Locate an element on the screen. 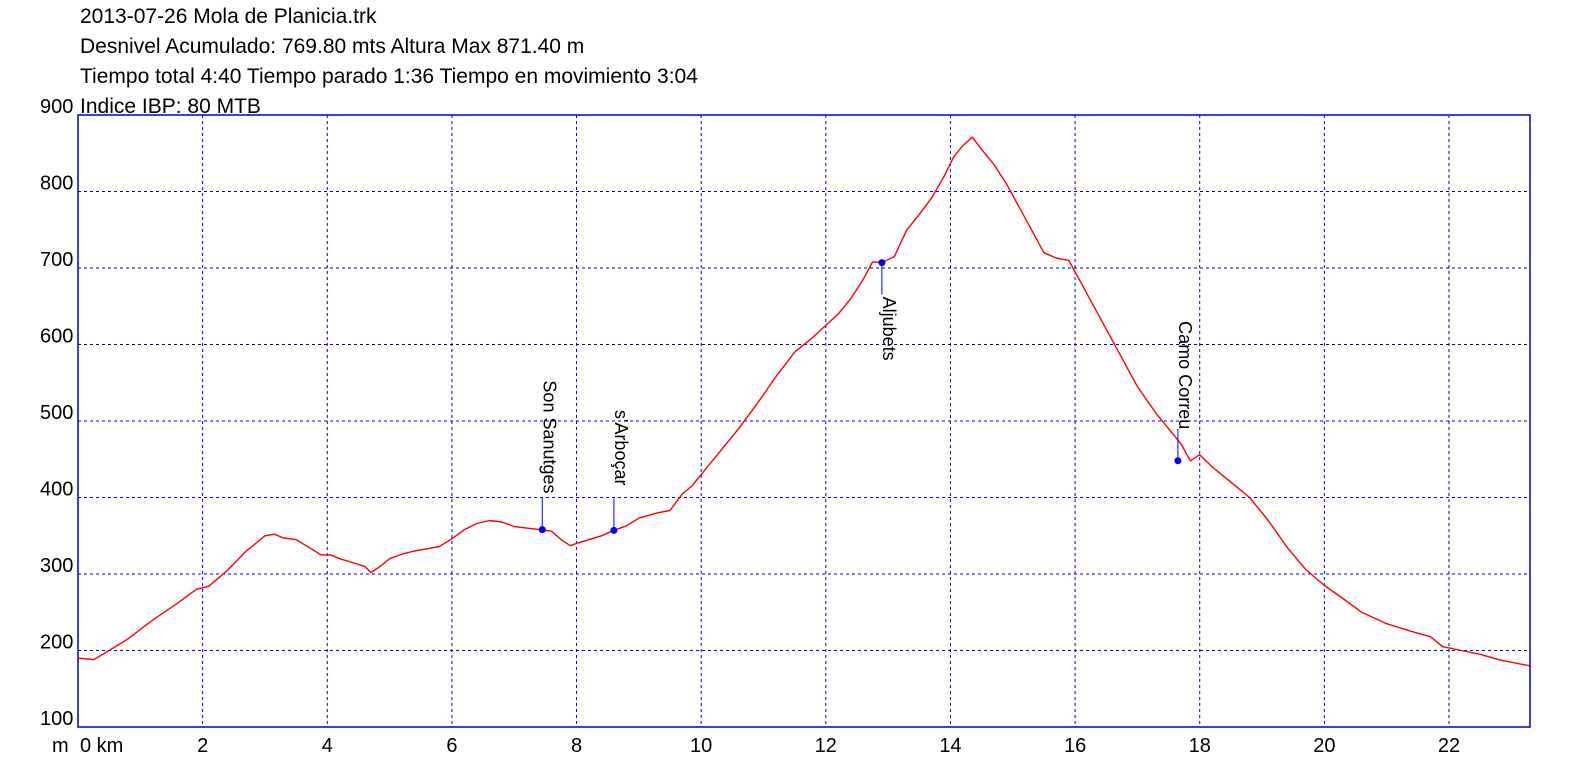 This screenshot has height=778, width=1596. x-tick-label: 16 is located at coordinates (1075, 746).